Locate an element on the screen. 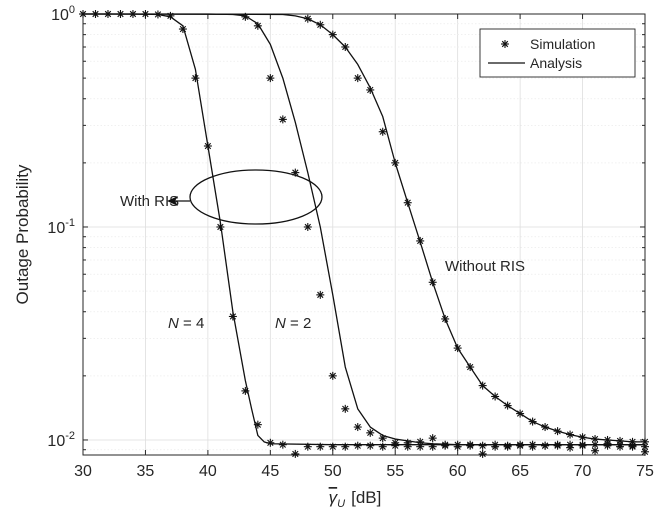 The image size is (665, 514). x-label-subscript: U is located at coordinates (341, 504).